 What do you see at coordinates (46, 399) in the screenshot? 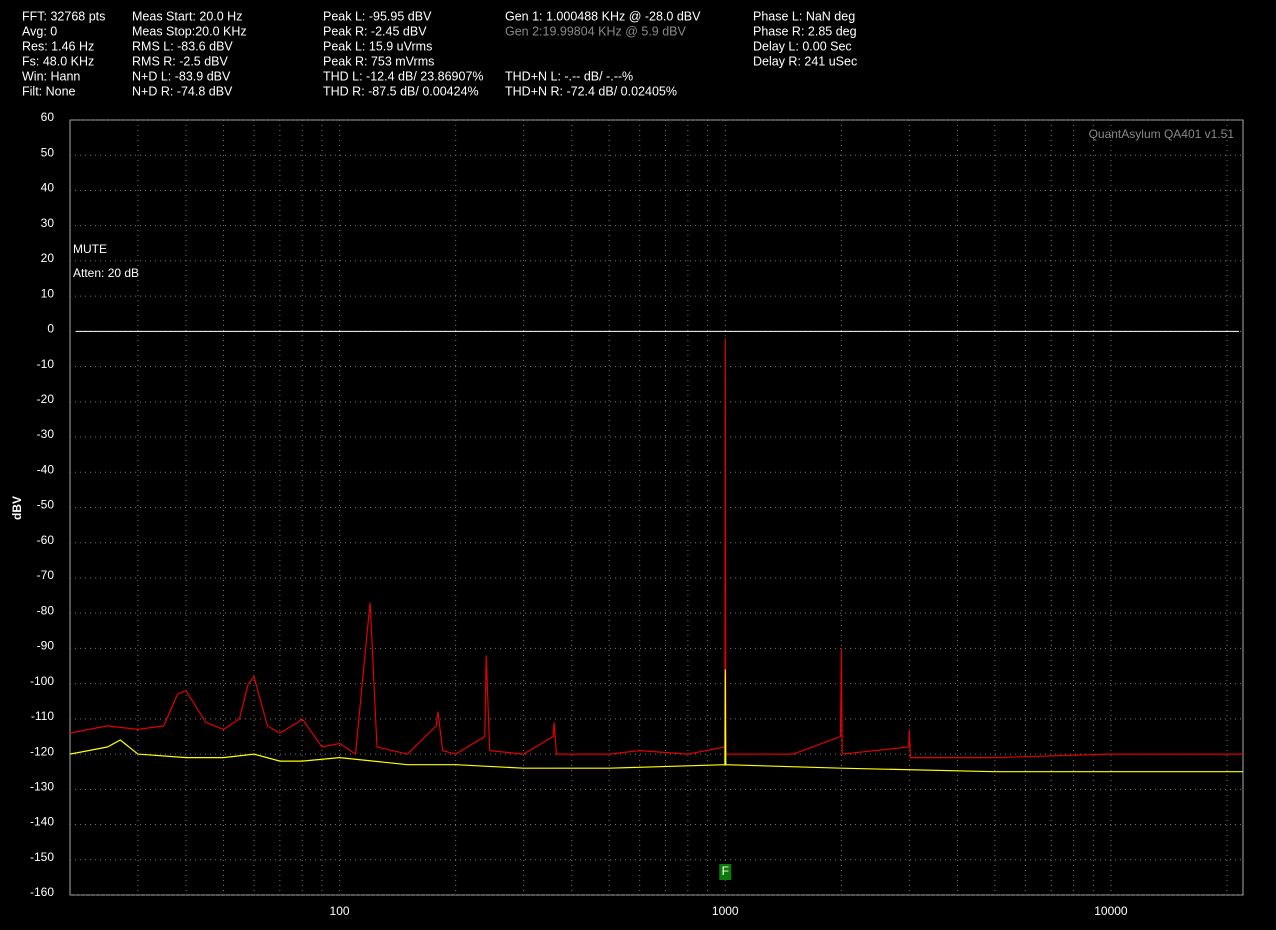
I see `y-tick-label: -20` at bounding box center [46, 399].